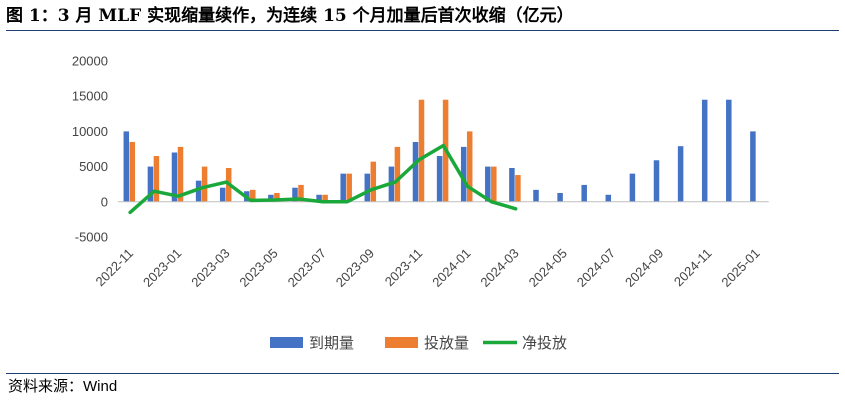  I want to click on x-tick-label: 2024-07, so click(596, 268).